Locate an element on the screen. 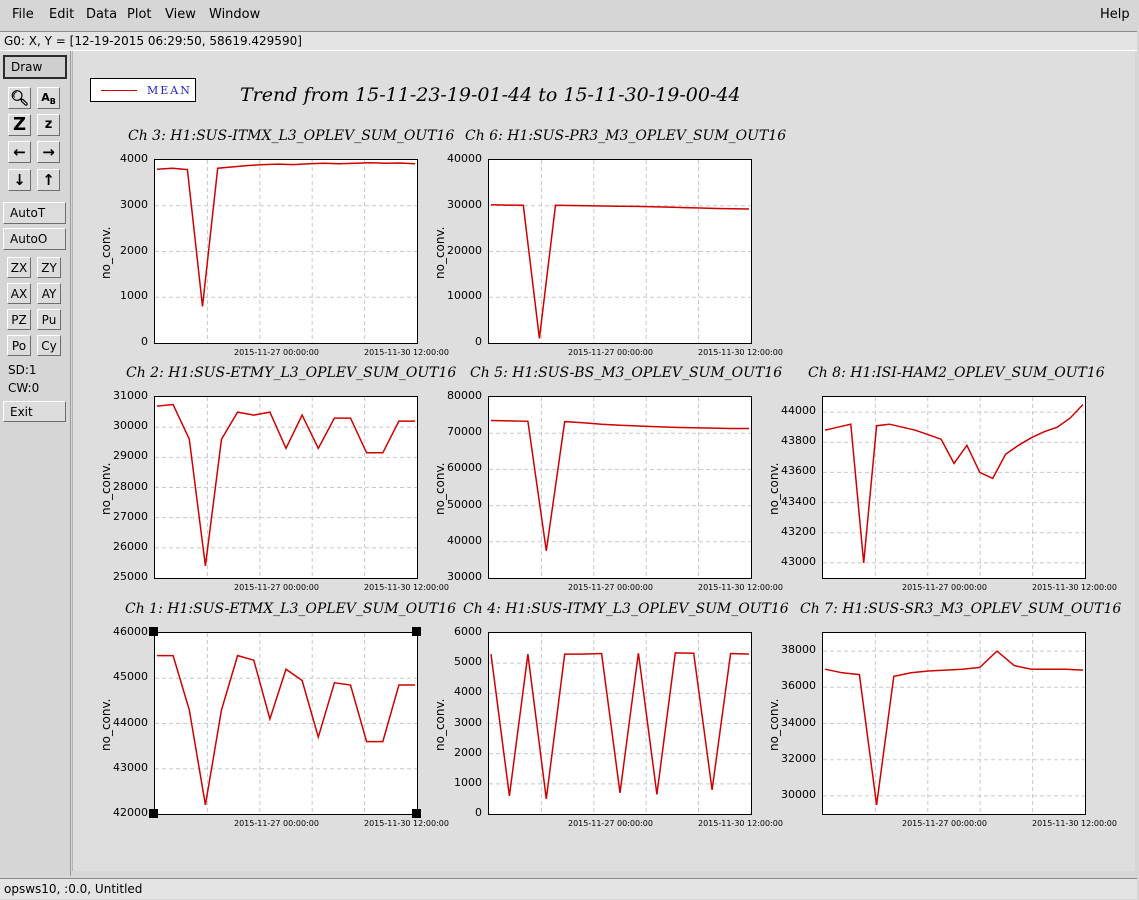 The height and width of the screenshot is (900, 1139). zy-button: ZY is located at coordinates (49, 267).